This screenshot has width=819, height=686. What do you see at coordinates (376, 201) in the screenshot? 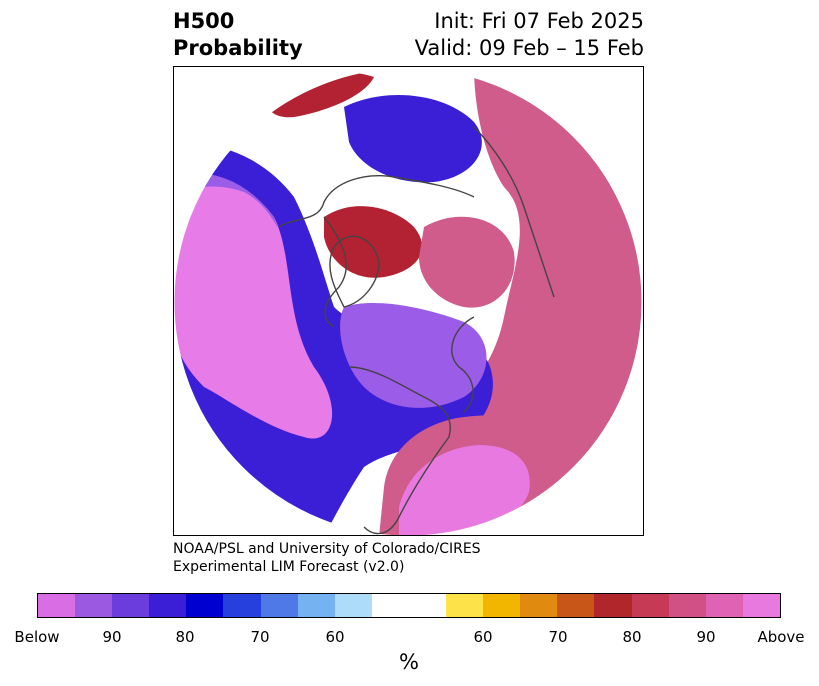
I see `coastline-eurasia` at bounding box center [376, 201].